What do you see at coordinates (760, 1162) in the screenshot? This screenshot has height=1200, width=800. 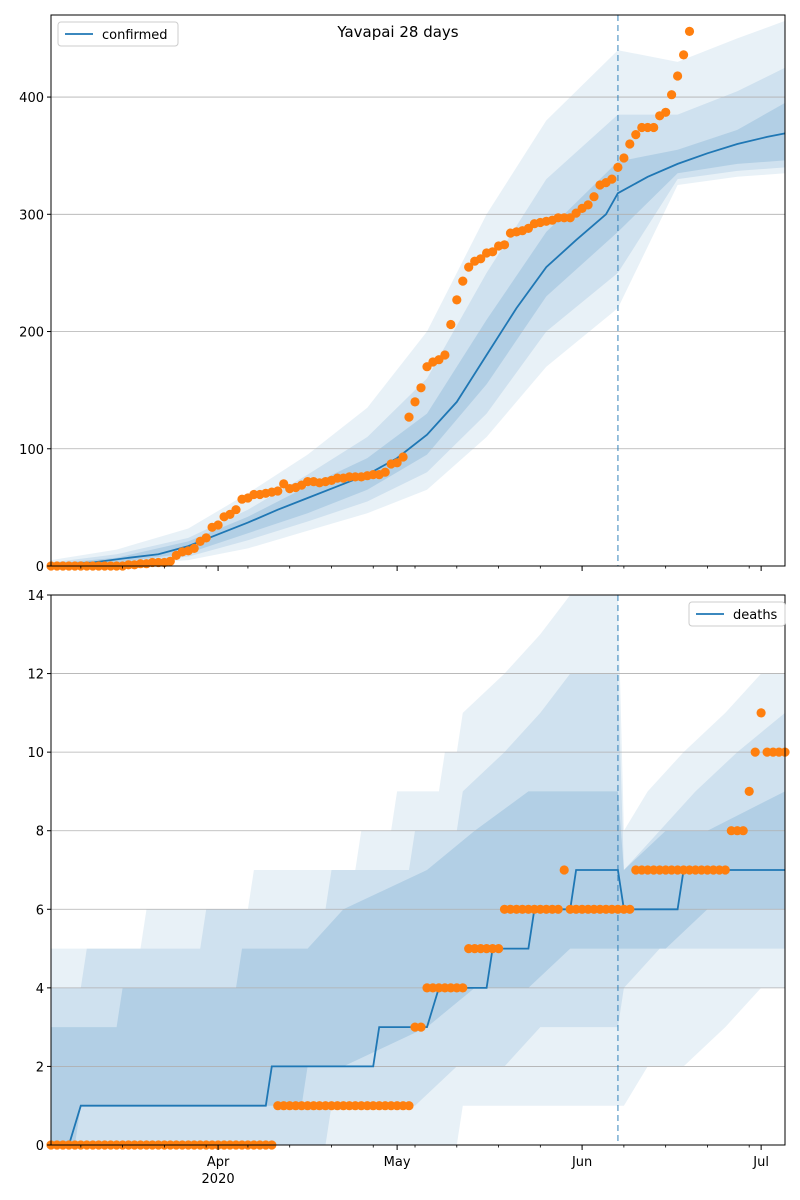 I see `x-tick-label-jul: Jul` at bounding box center [760, 1162].